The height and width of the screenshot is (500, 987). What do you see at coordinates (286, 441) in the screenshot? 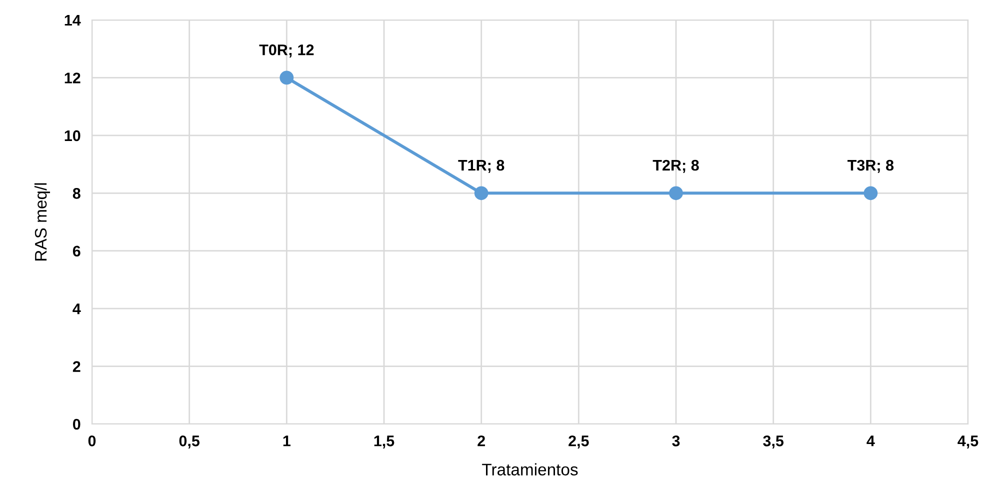
I see `x-tick-label: 1` at bounding box center [286, 441].